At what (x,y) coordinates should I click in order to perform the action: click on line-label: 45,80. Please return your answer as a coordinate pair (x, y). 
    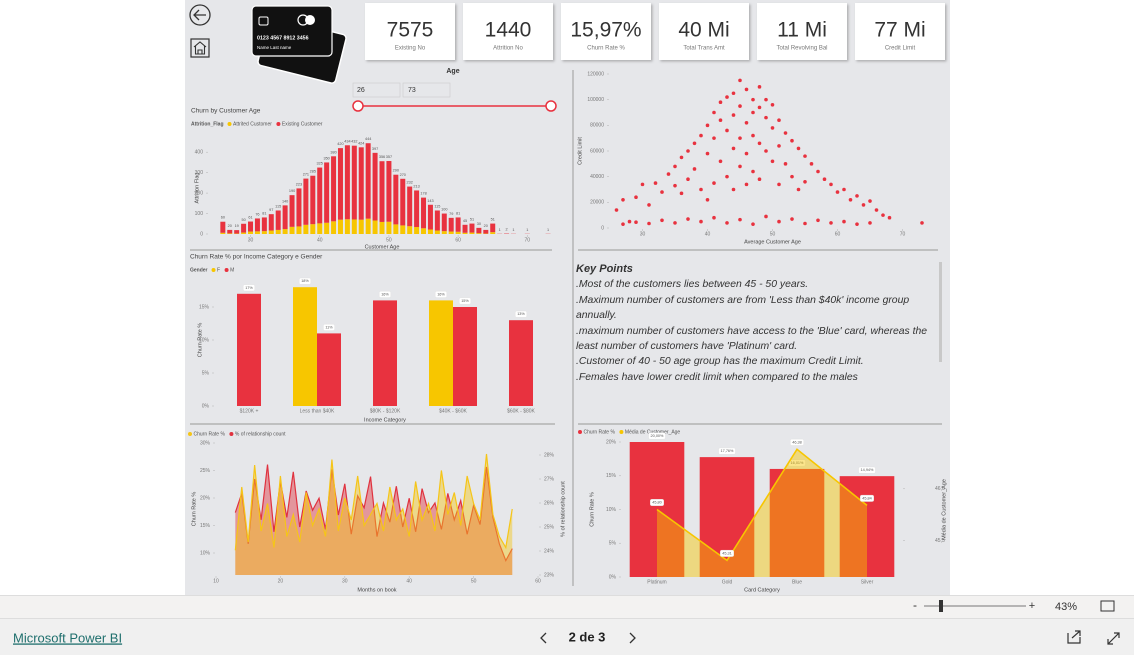
    Looking at the image, I should click on (657, 503).